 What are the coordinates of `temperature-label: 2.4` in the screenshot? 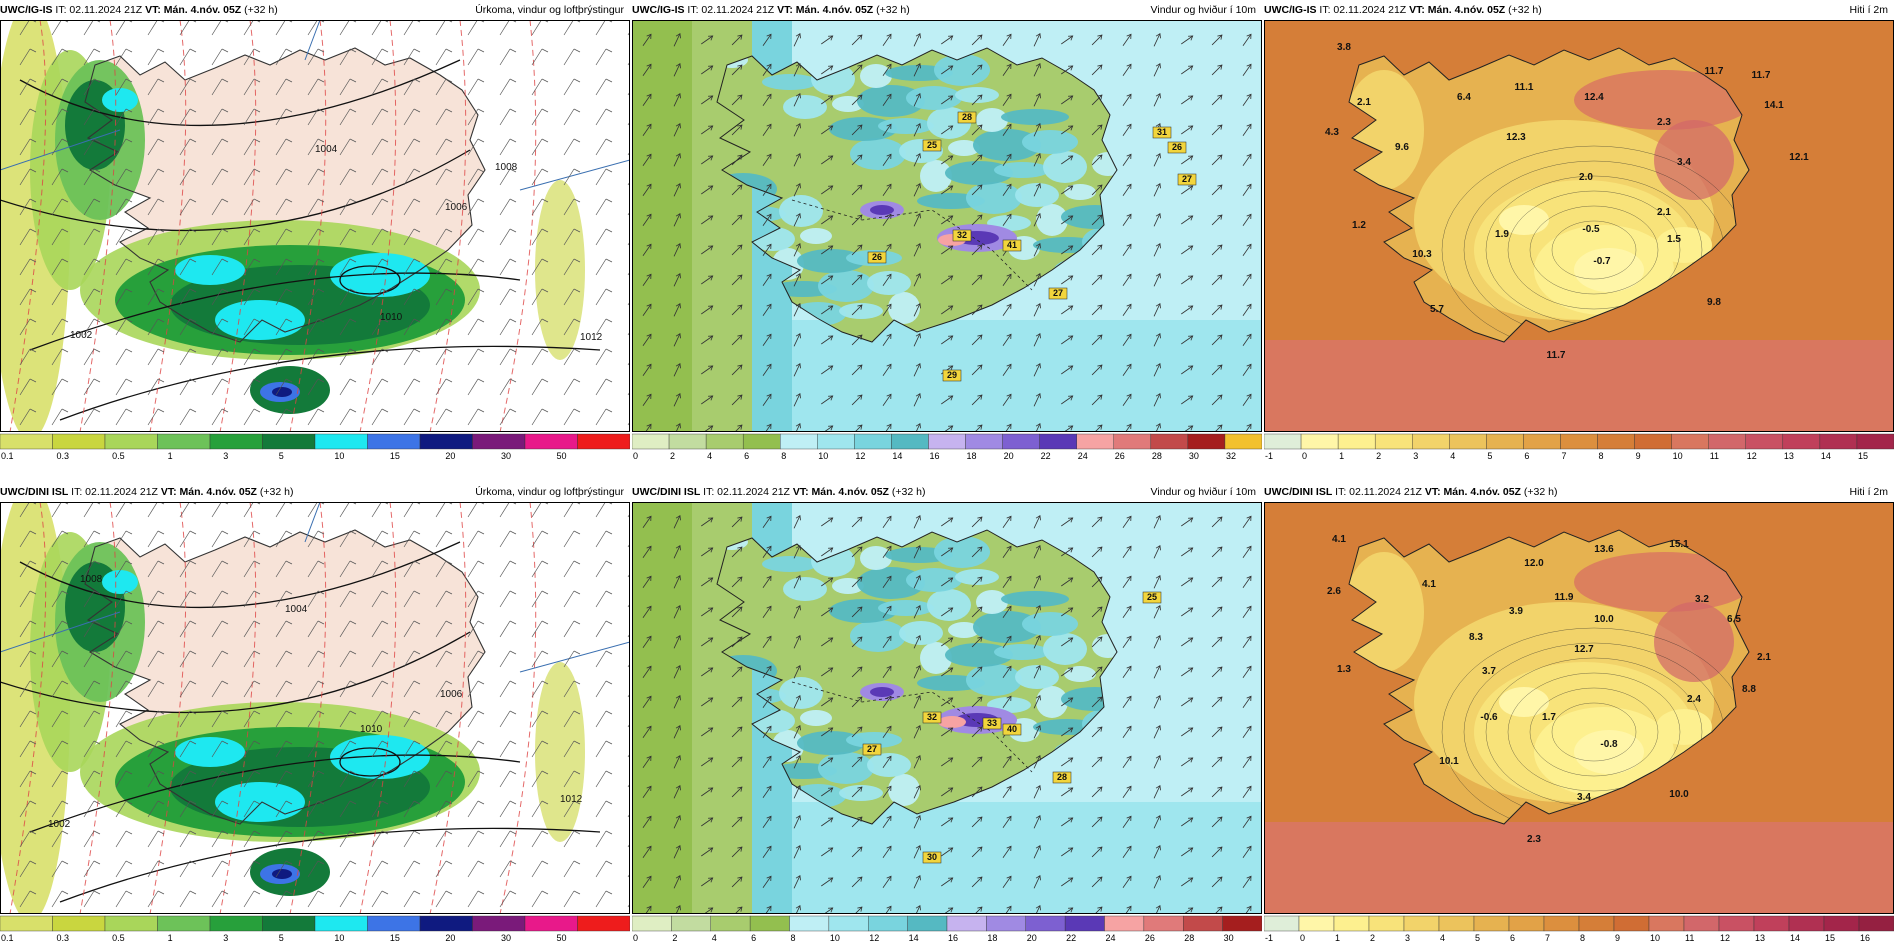 It's located at (1694, 699).